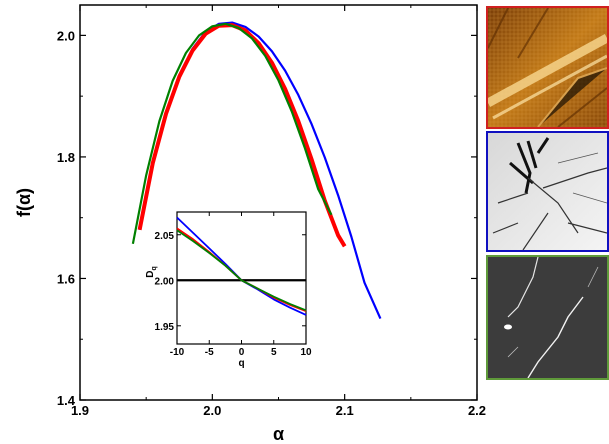  I want to click on inset-y-tick-label: 2.00, so click(165, 281).